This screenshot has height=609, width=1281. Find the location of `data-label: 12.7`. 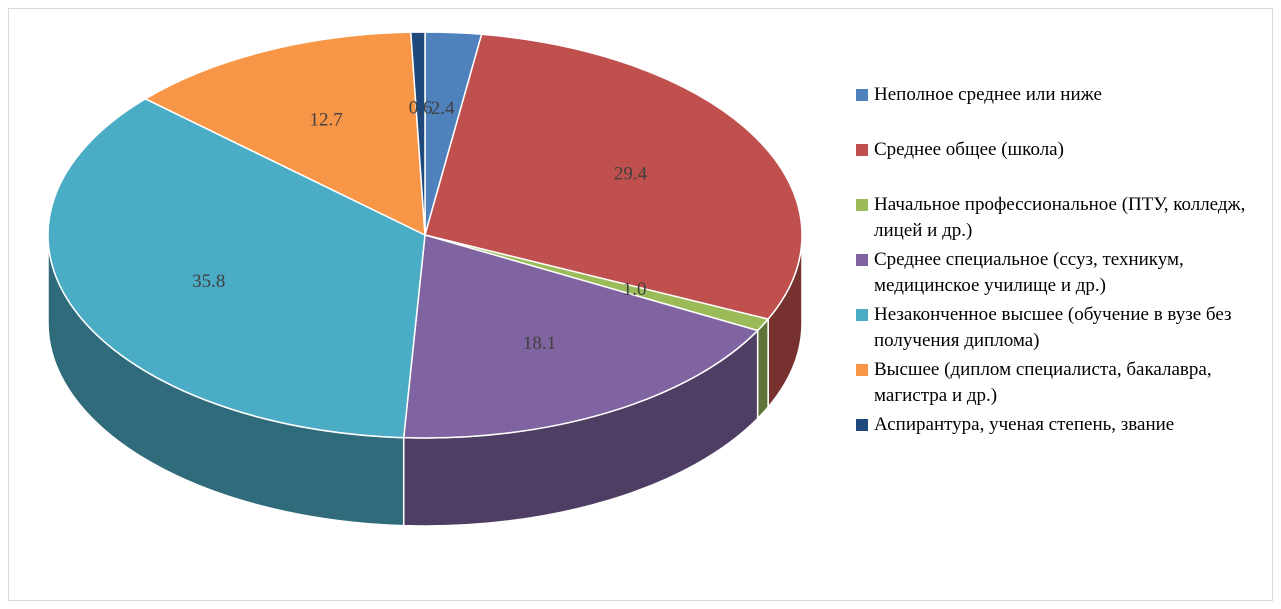

data-label: 12.7 is located at coordinates (326, 119).